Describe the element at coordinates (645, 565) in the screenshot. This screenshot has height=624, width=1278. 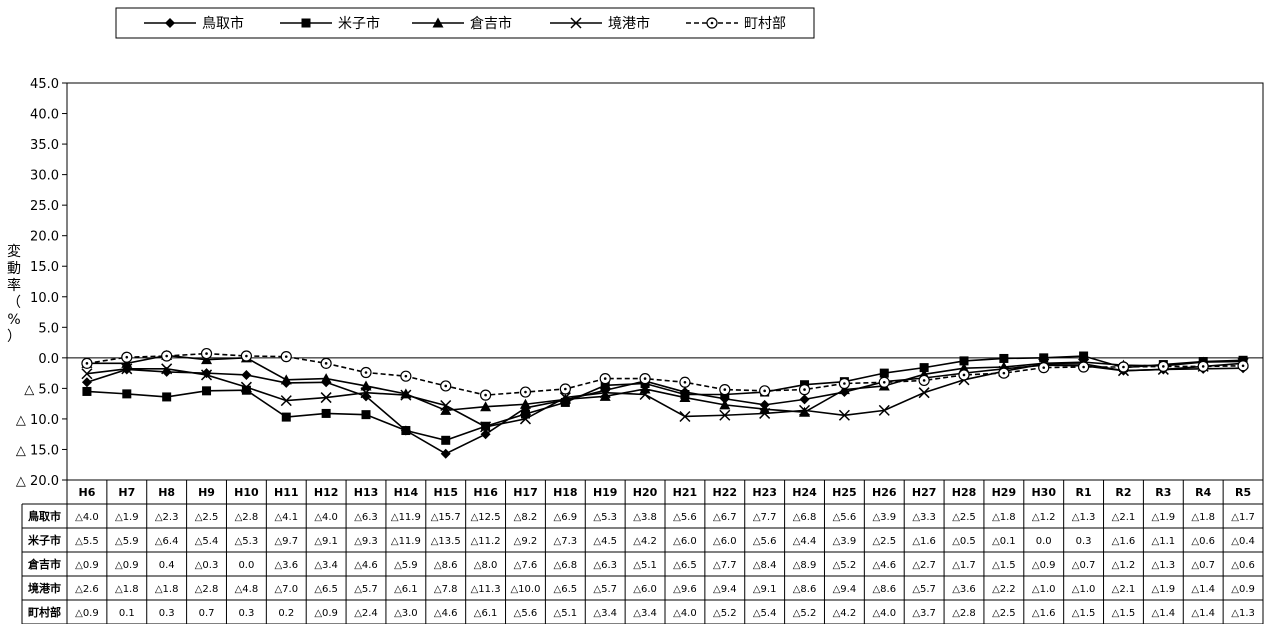
I see `table-cell: △5.1` at that location.